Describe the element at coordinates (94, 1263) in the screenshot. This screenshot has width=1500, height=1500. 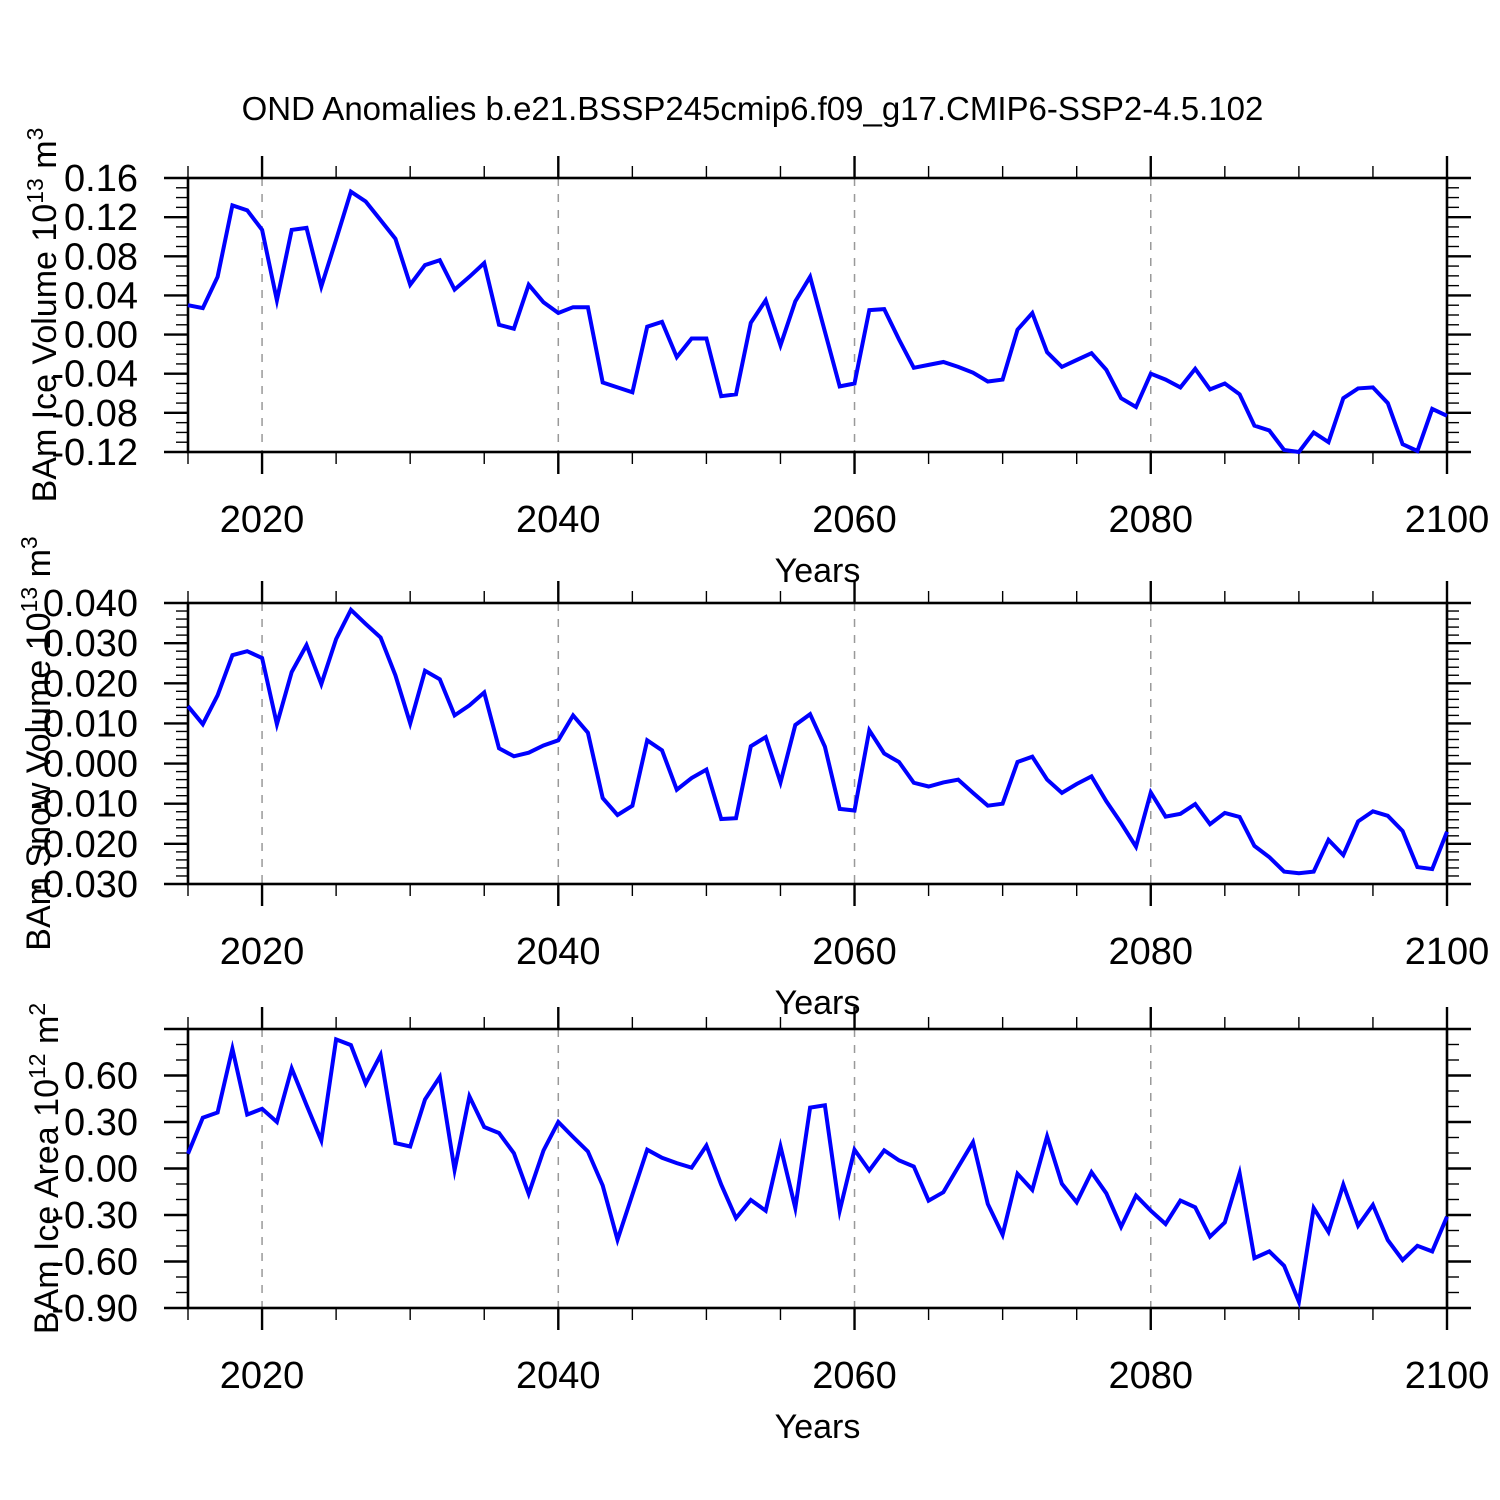
I see `y-tick-label: -0.60` at that location.